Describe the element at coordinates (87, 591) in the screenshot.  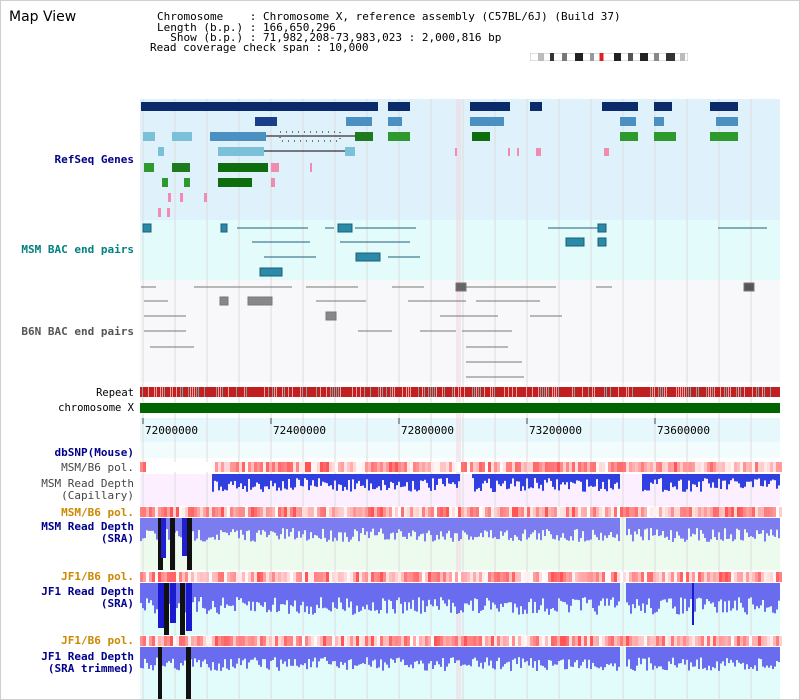
I see `track-label-jf1-depth-sra: JF1 Read Depth` at that location.